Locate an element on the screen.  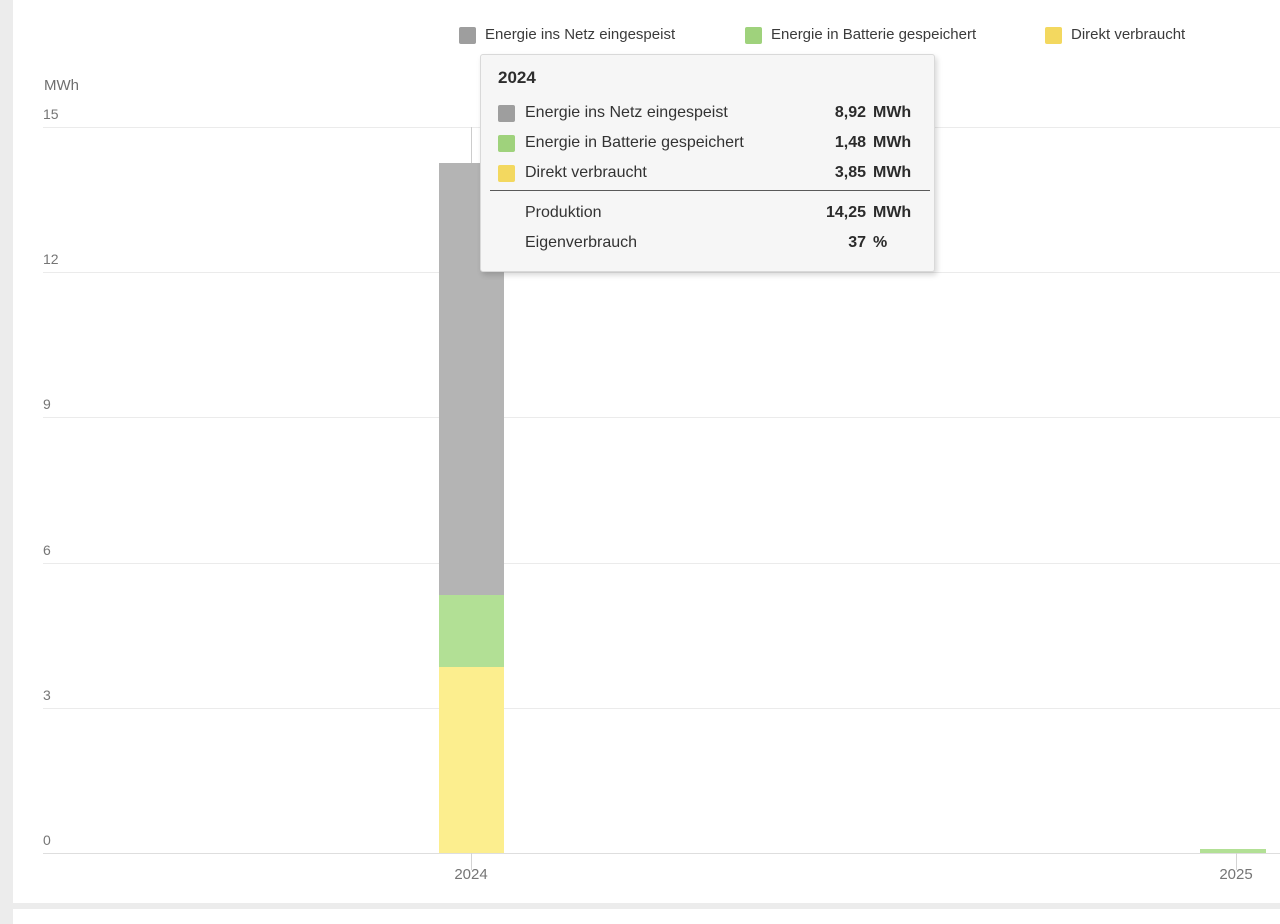
tooltip-summary-rows: Produktion 14,25 MWh Eigenverbrauch 37% is located at coordinates (708, 228).